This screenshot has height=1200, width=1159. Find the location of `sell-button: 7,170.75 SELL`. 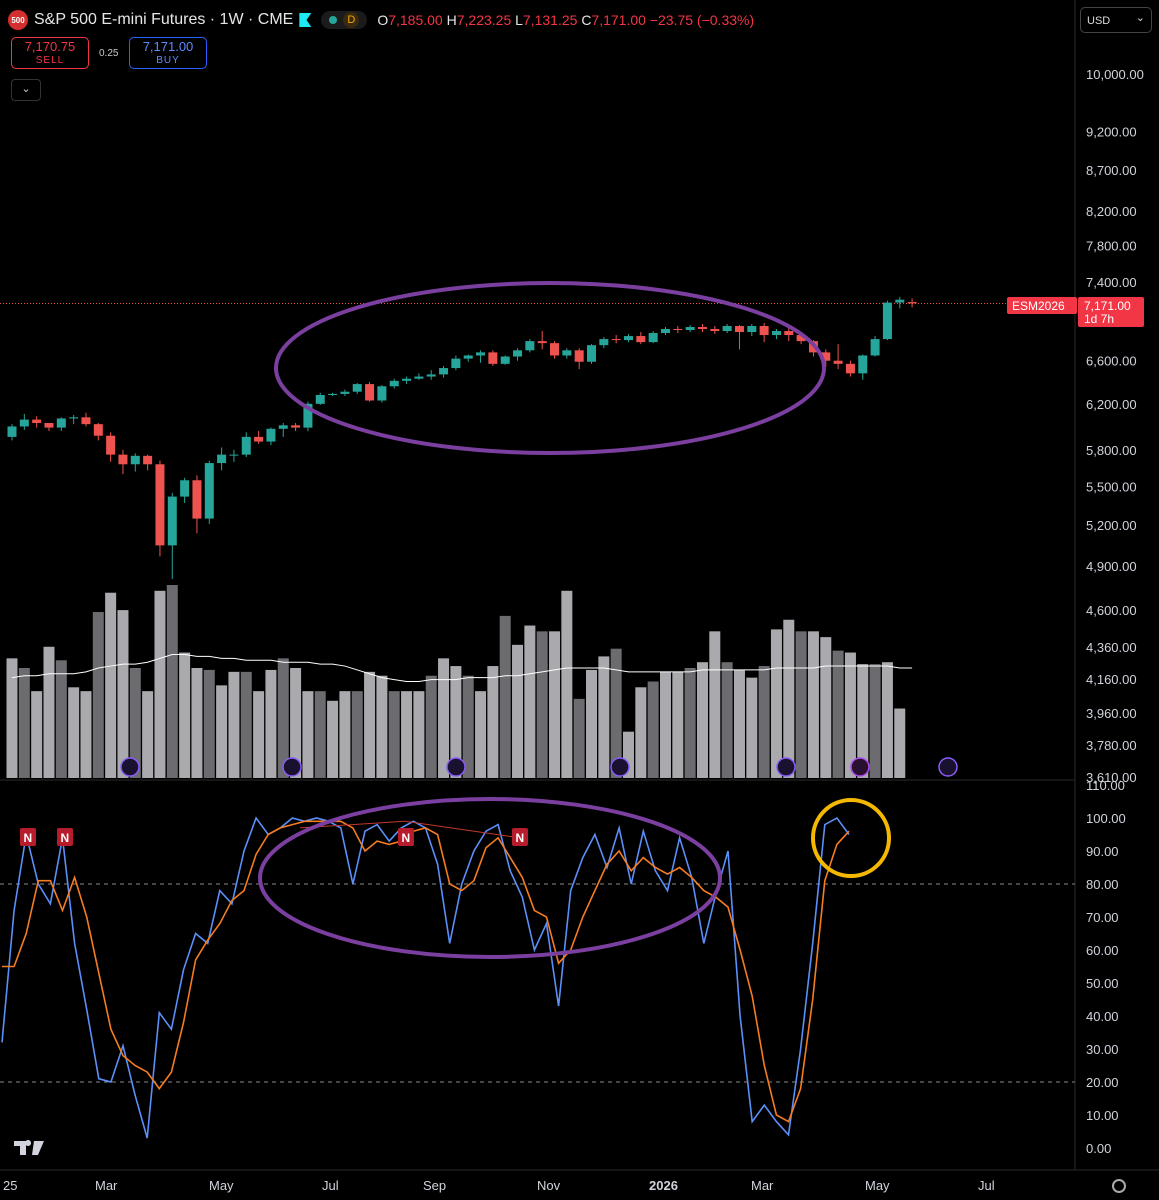

sell-button: 7,170.75 SELL is located at coordinates (50, 53).